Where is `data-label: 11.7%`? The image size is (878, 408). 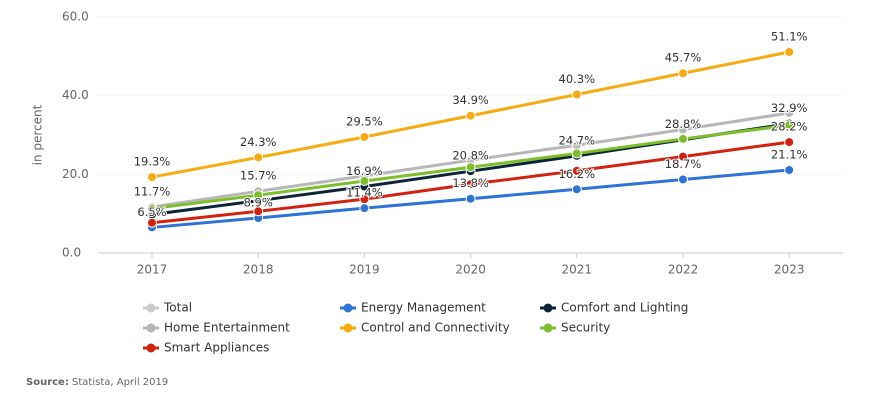 data-label: 11.7% is located at coordinates (152, 191).